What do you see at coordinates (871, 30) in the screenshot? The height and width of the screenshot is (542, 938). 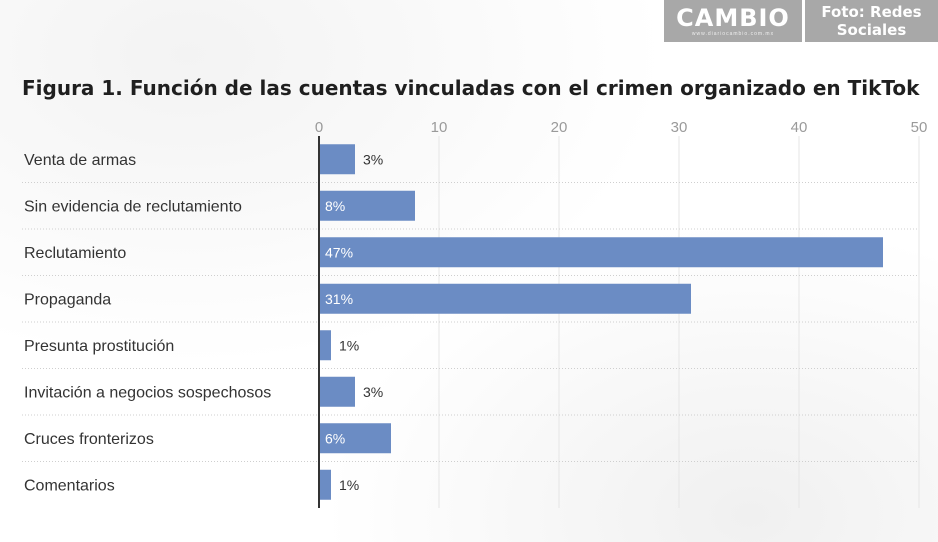 I see `photo-credit-line2: Sociales` at bounding box center [871, 30].